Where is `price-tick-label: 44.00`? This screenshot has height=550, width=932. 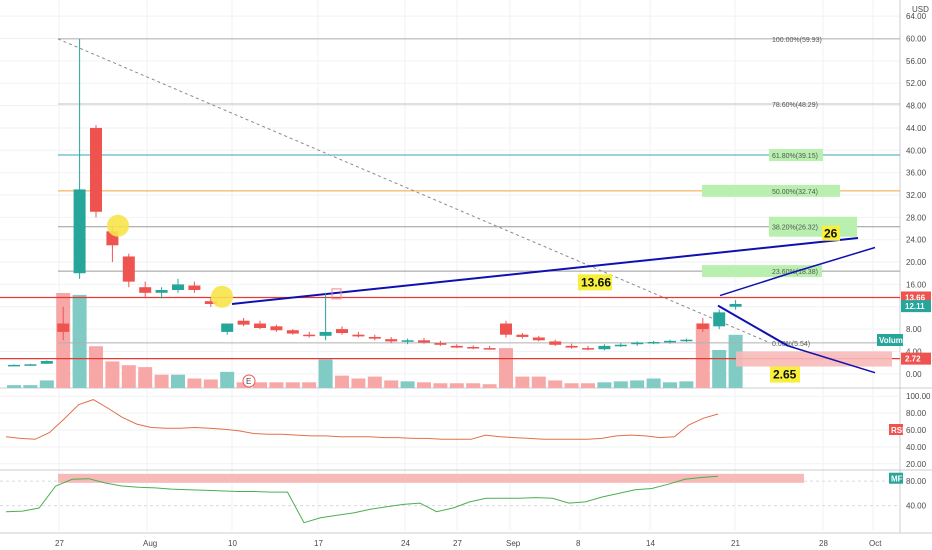 price-tick-label: 44.00 is located at coordinates (916, 128).